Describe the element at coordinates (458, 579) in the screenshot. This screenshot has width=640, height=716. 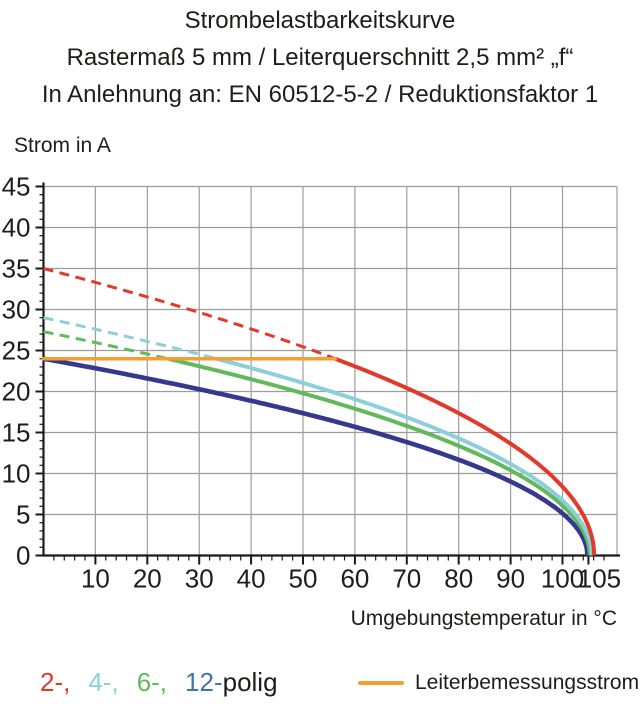
I see `x-tick-label: 80` at that location.